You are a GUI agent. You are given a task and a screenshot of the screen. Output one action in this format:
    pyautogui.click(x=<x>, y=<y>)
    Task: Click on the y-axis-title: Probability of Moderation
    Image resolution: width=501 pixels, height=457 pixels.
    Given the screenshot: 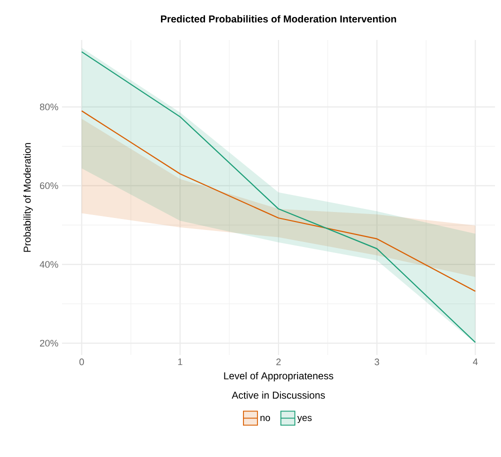 What is the action you would take?
    pyautogui.click(x=28, y=197)
    